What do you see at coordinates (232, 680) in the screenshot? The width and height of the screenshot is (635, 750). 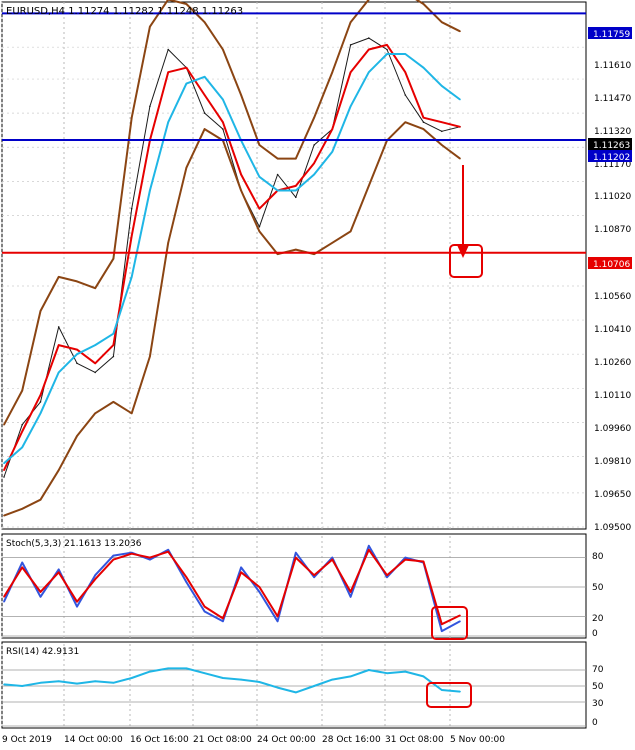 I see `series-line` at bounding box center [232, 680].